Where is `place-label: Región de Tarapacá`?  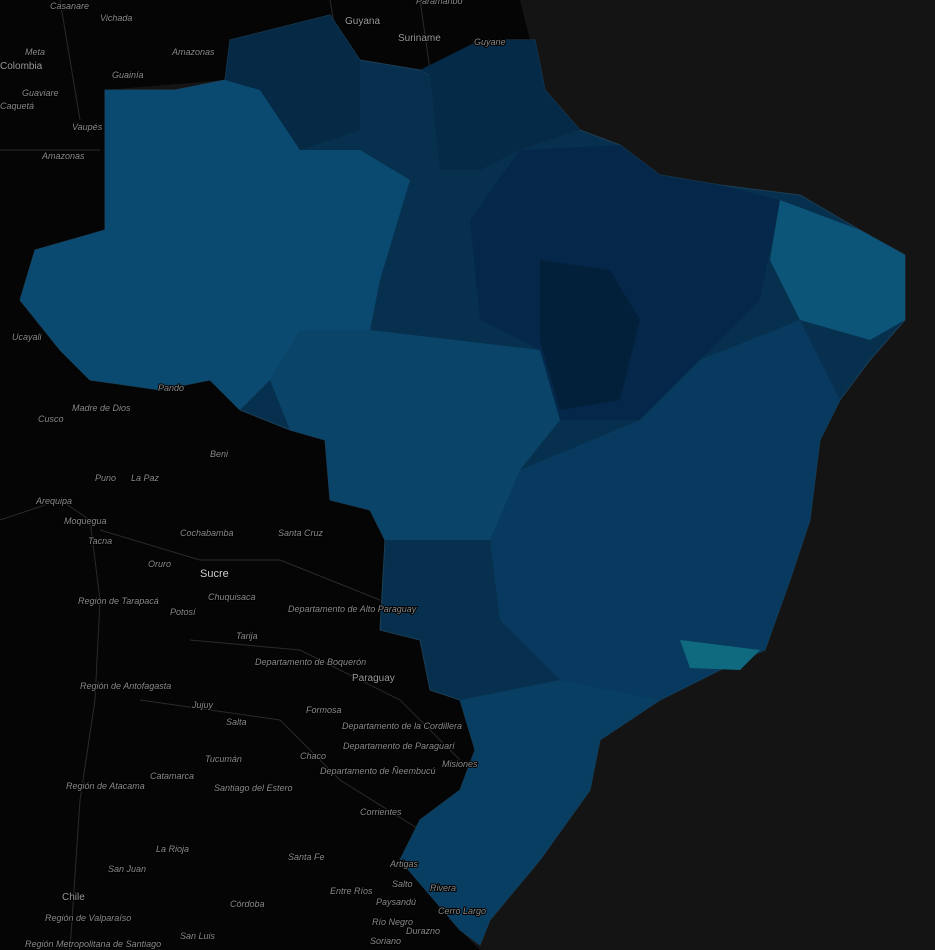
place-label: Región de Tarapacá is located at coordinates (118, 601).